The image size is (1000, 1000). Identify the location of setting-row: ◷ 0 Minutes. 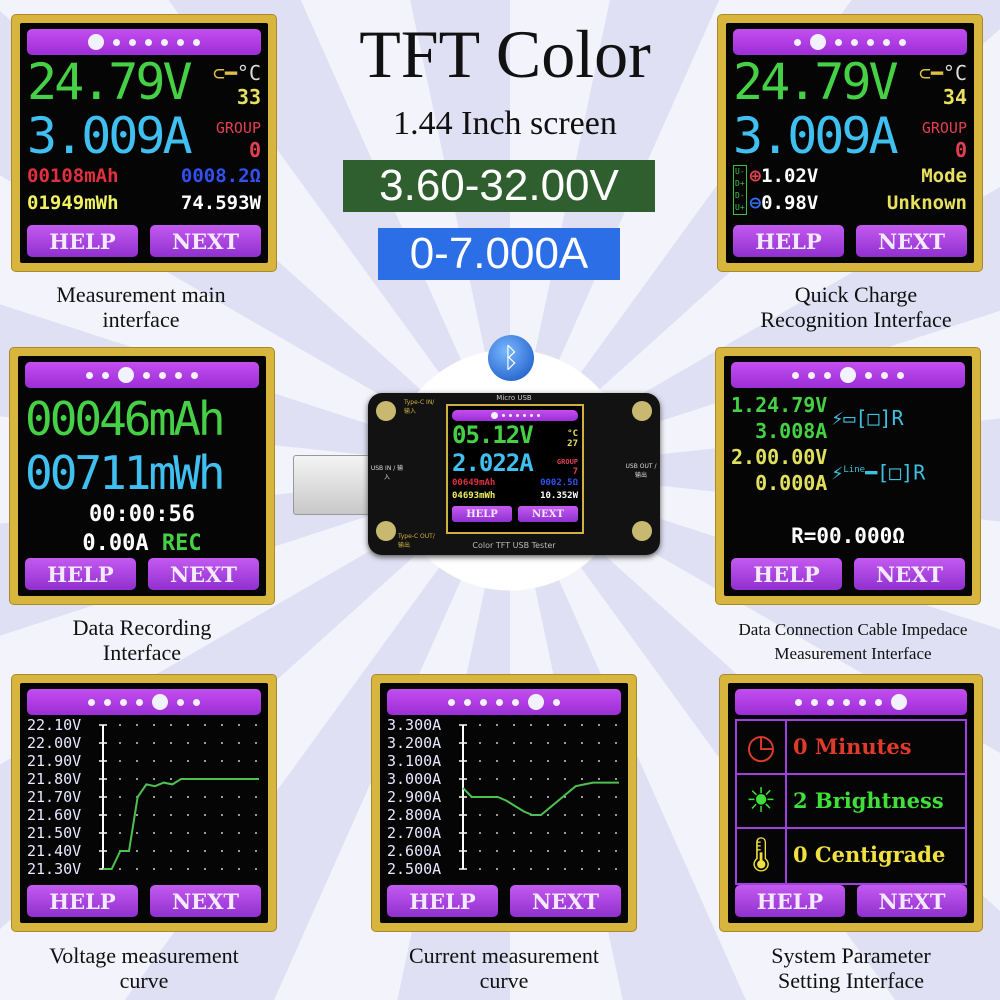
(851, 748).